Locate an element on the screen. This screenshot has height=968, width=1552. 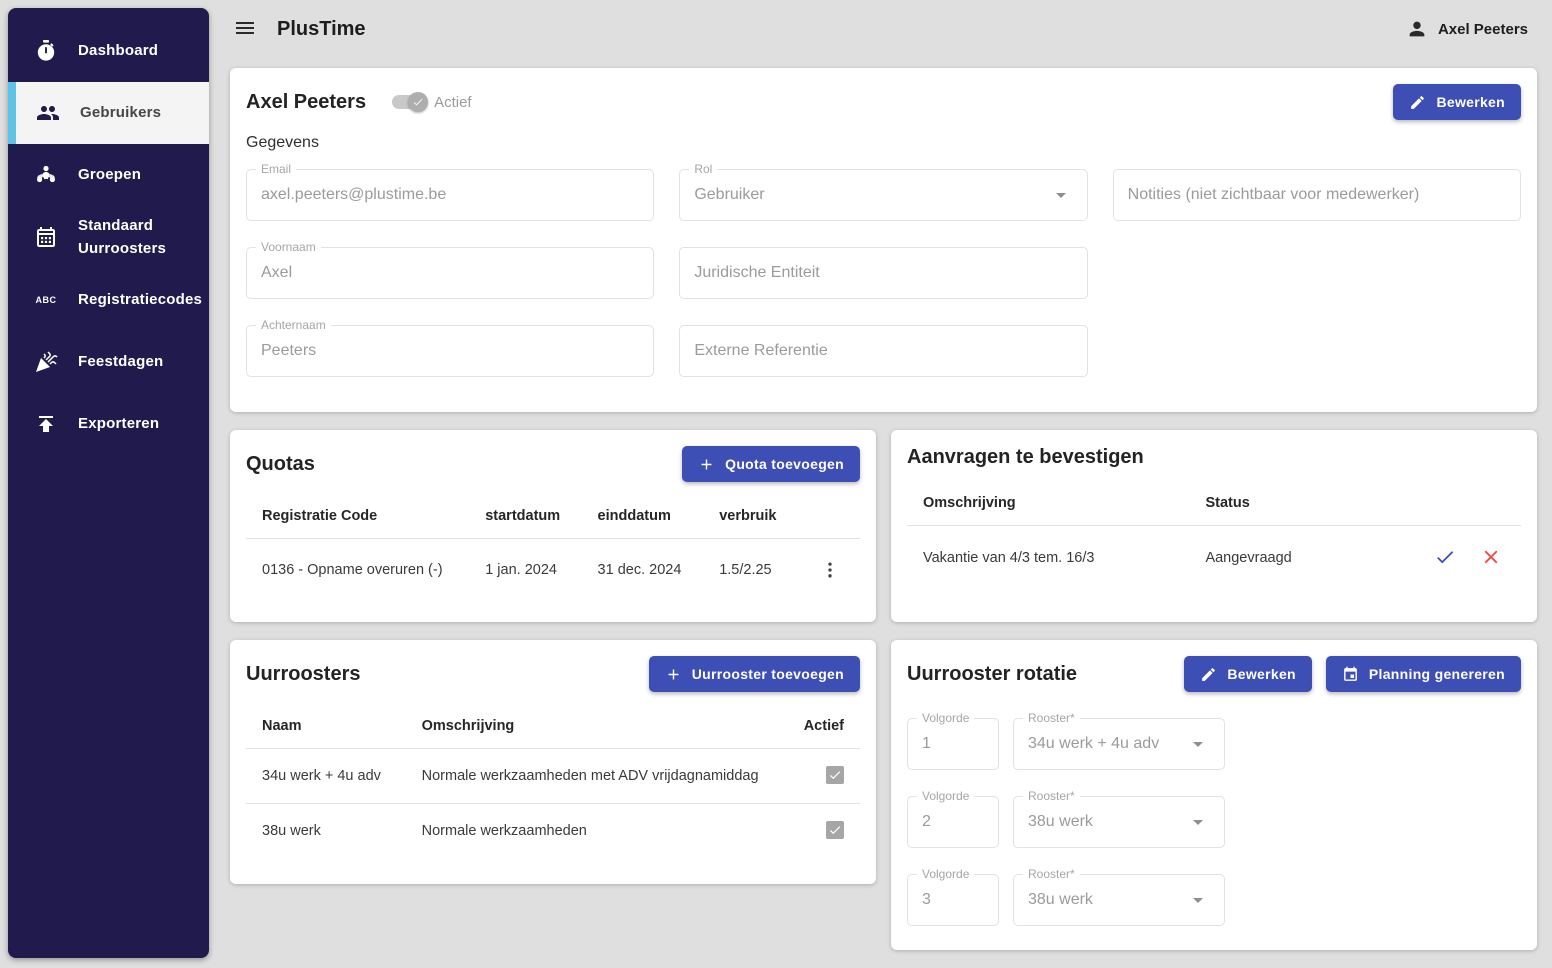
rotatie-title: Uurrooster rotatie is located at coordinates (992, 673).